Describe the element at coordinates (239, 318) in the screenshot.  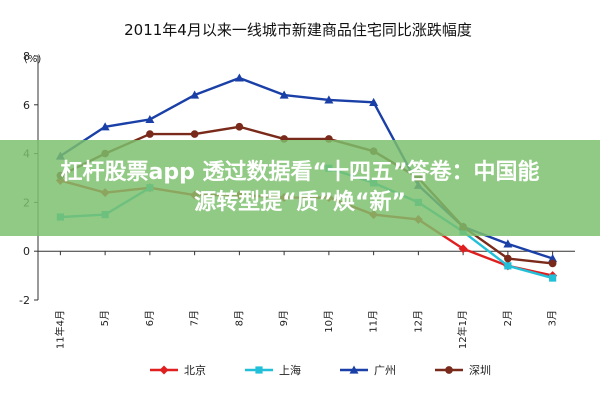
I see `x-tick-label: 8月` at that location.